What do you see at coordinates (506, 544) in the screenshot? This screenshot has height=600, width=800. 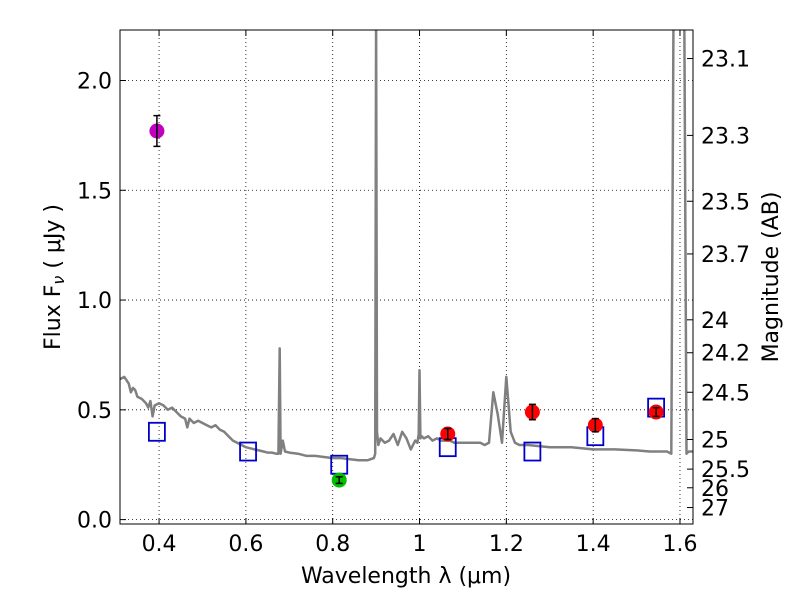 I see `x-tick-label: 1.2` at bounding box center [506, 544].